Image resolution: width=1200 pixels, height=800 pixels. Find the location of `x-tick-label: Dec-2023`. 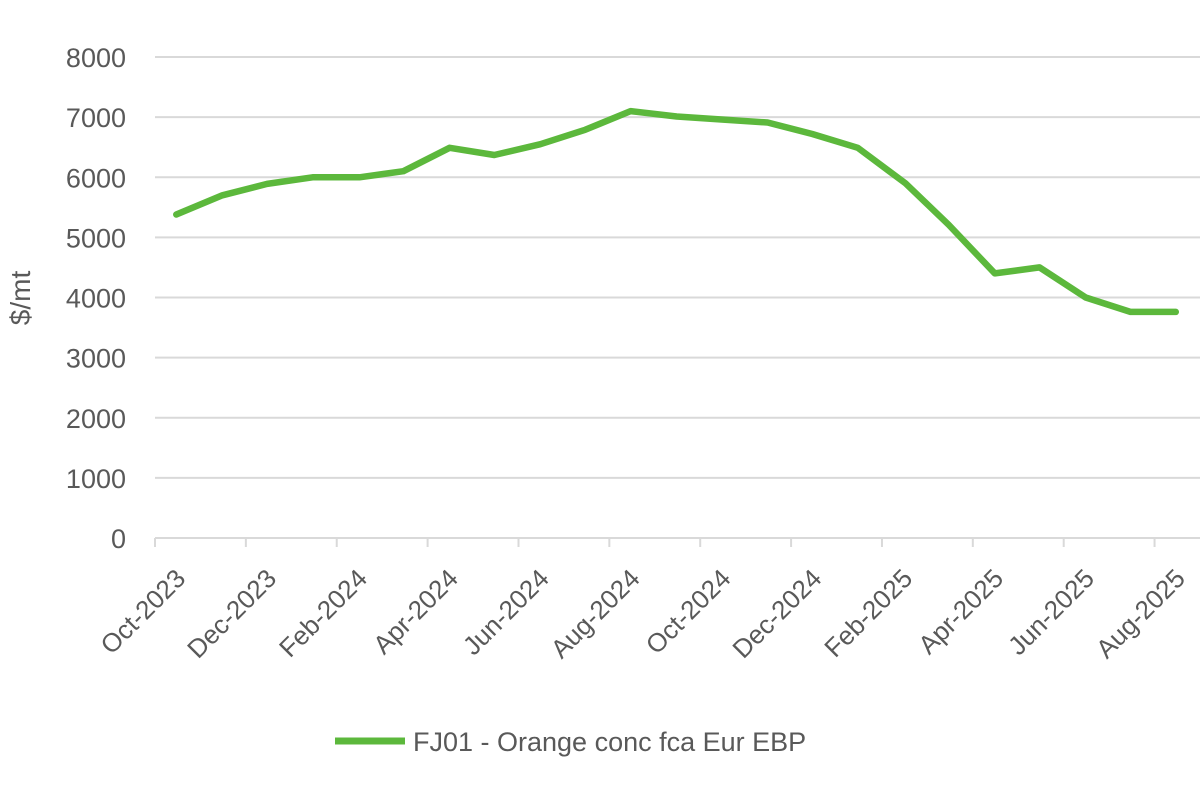

x-tick-label: Dec-2023 is located at coordinates (231, 613).